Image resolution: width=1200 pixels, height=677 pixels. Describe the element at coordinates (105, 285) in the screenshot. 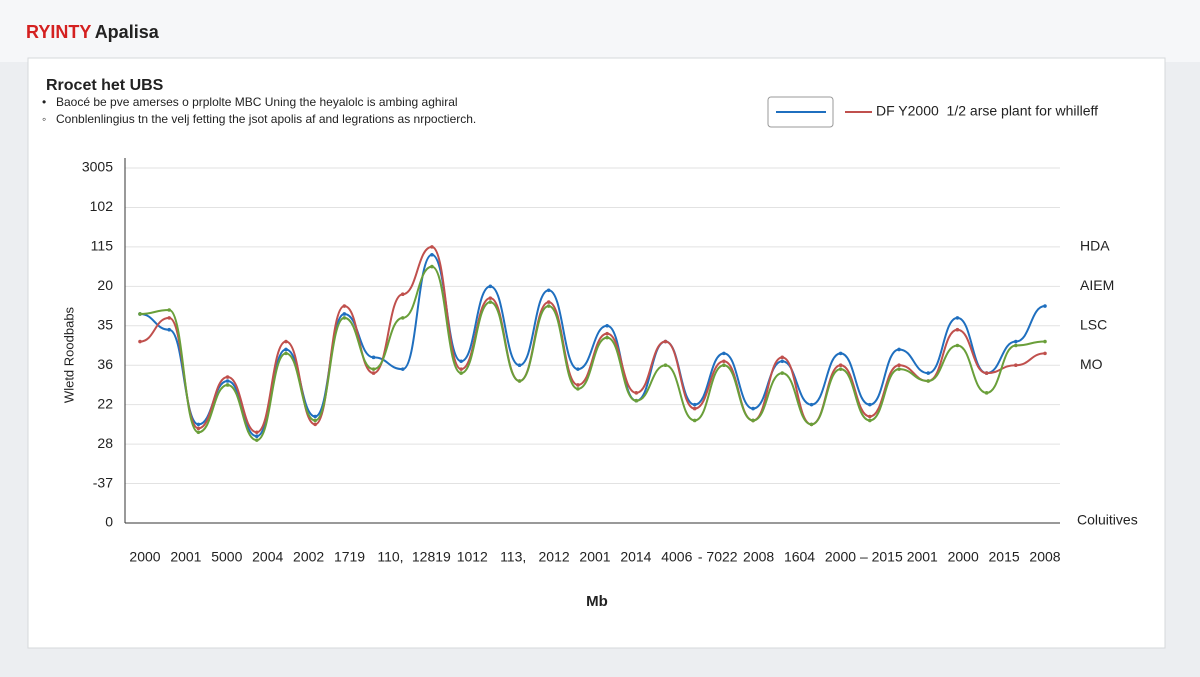

I see `y-tick-label: 20` at that location.